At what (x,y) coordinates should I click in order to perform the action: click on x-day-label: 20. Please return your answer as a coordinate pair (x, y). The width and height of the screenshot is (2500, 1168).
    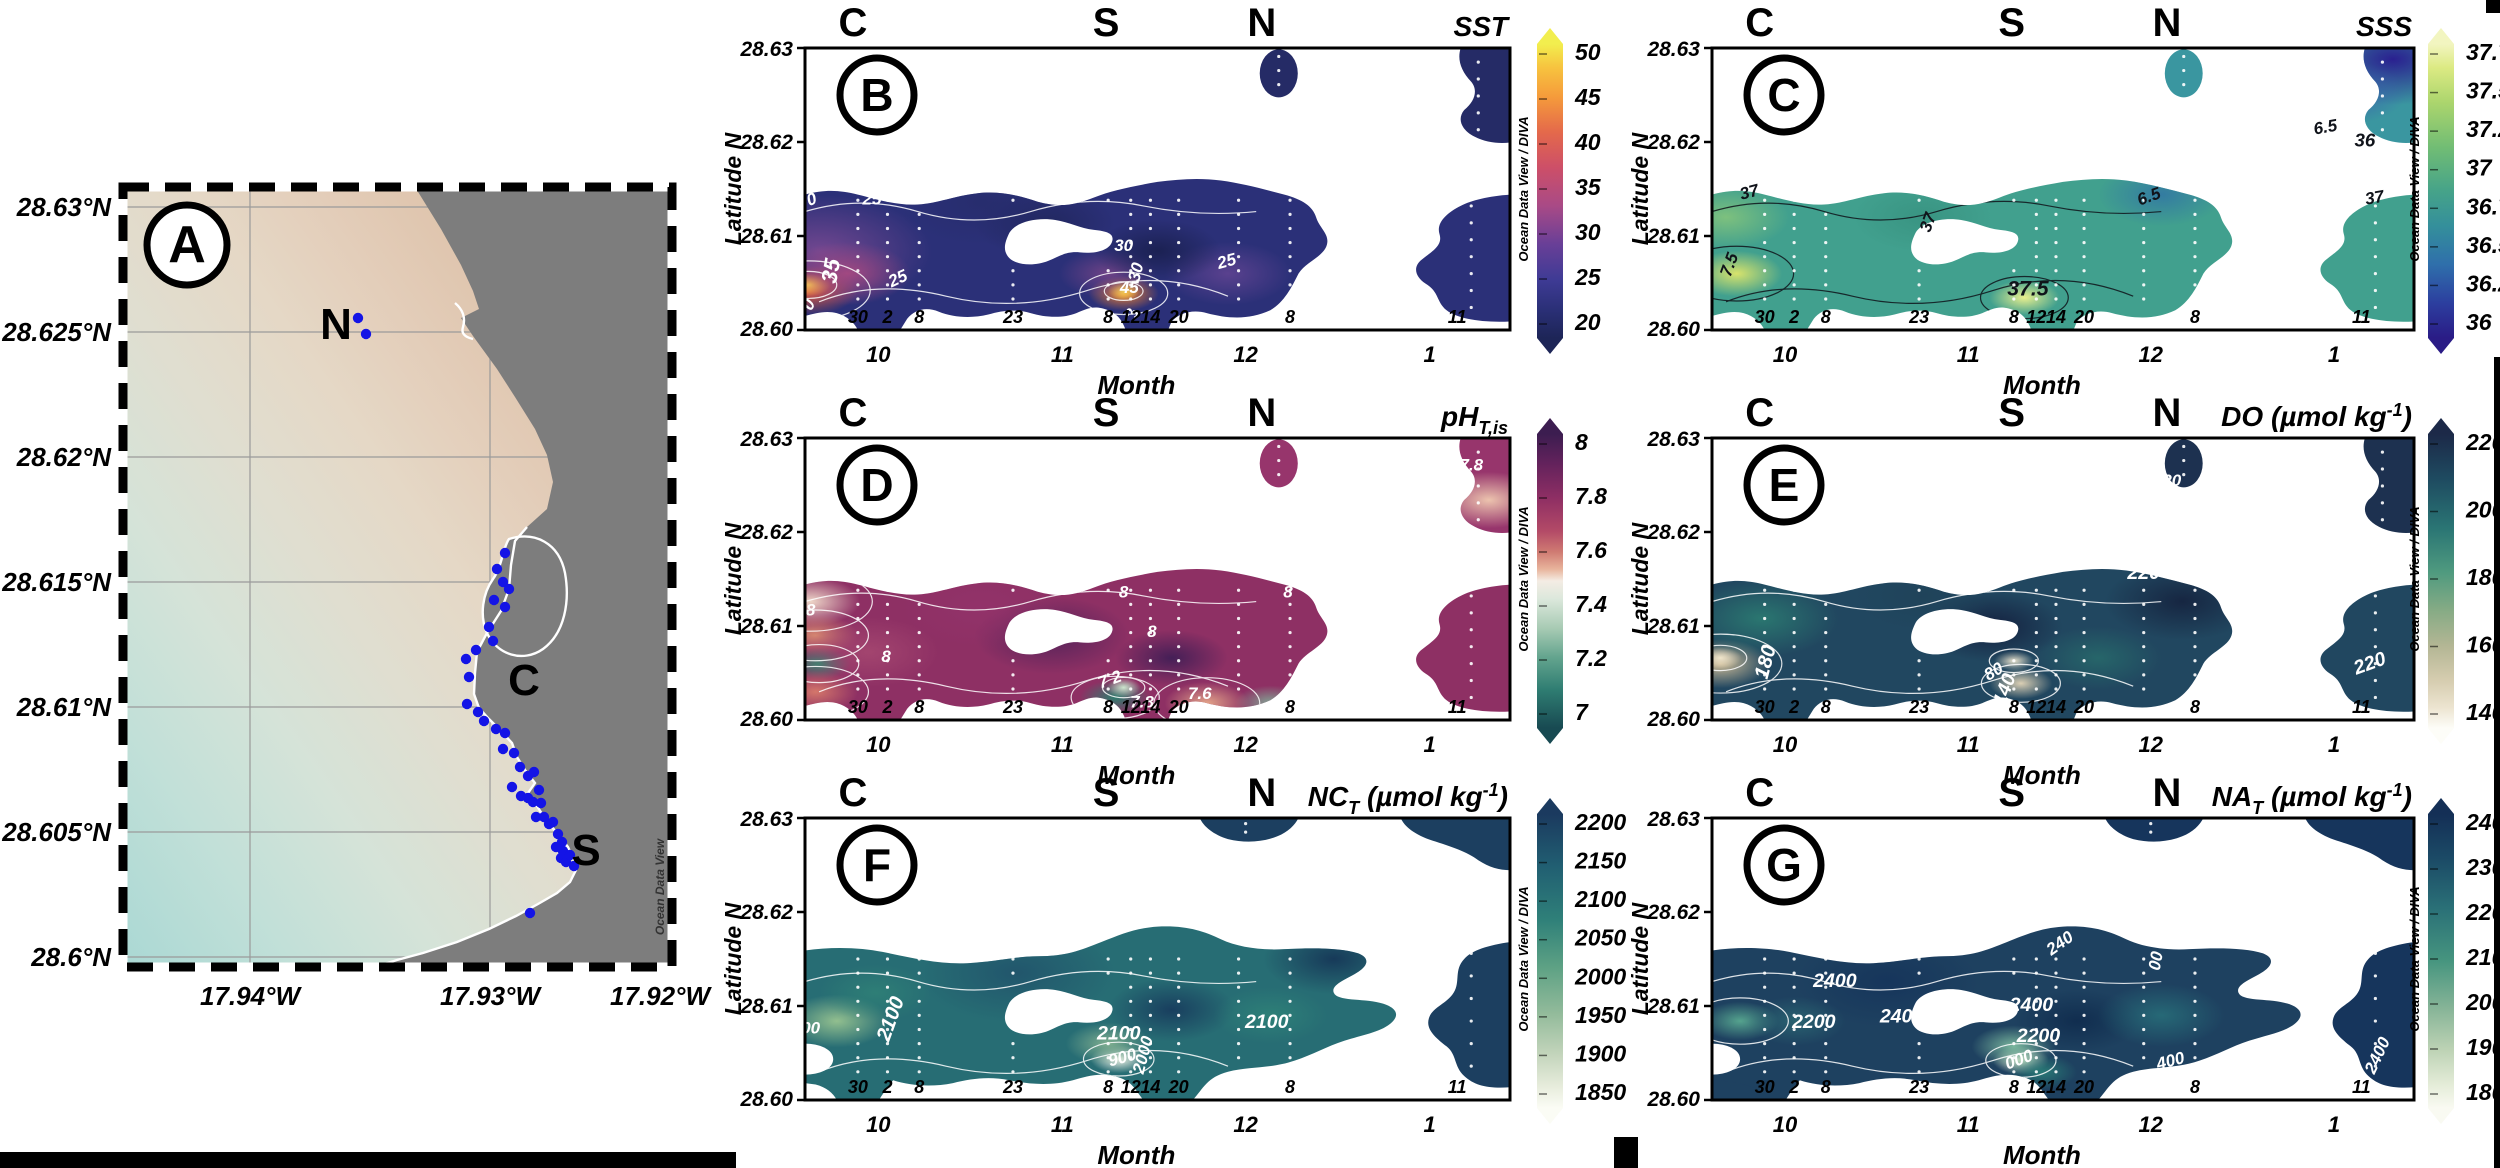
    Looking at the image, I should click on (2083, 1087).